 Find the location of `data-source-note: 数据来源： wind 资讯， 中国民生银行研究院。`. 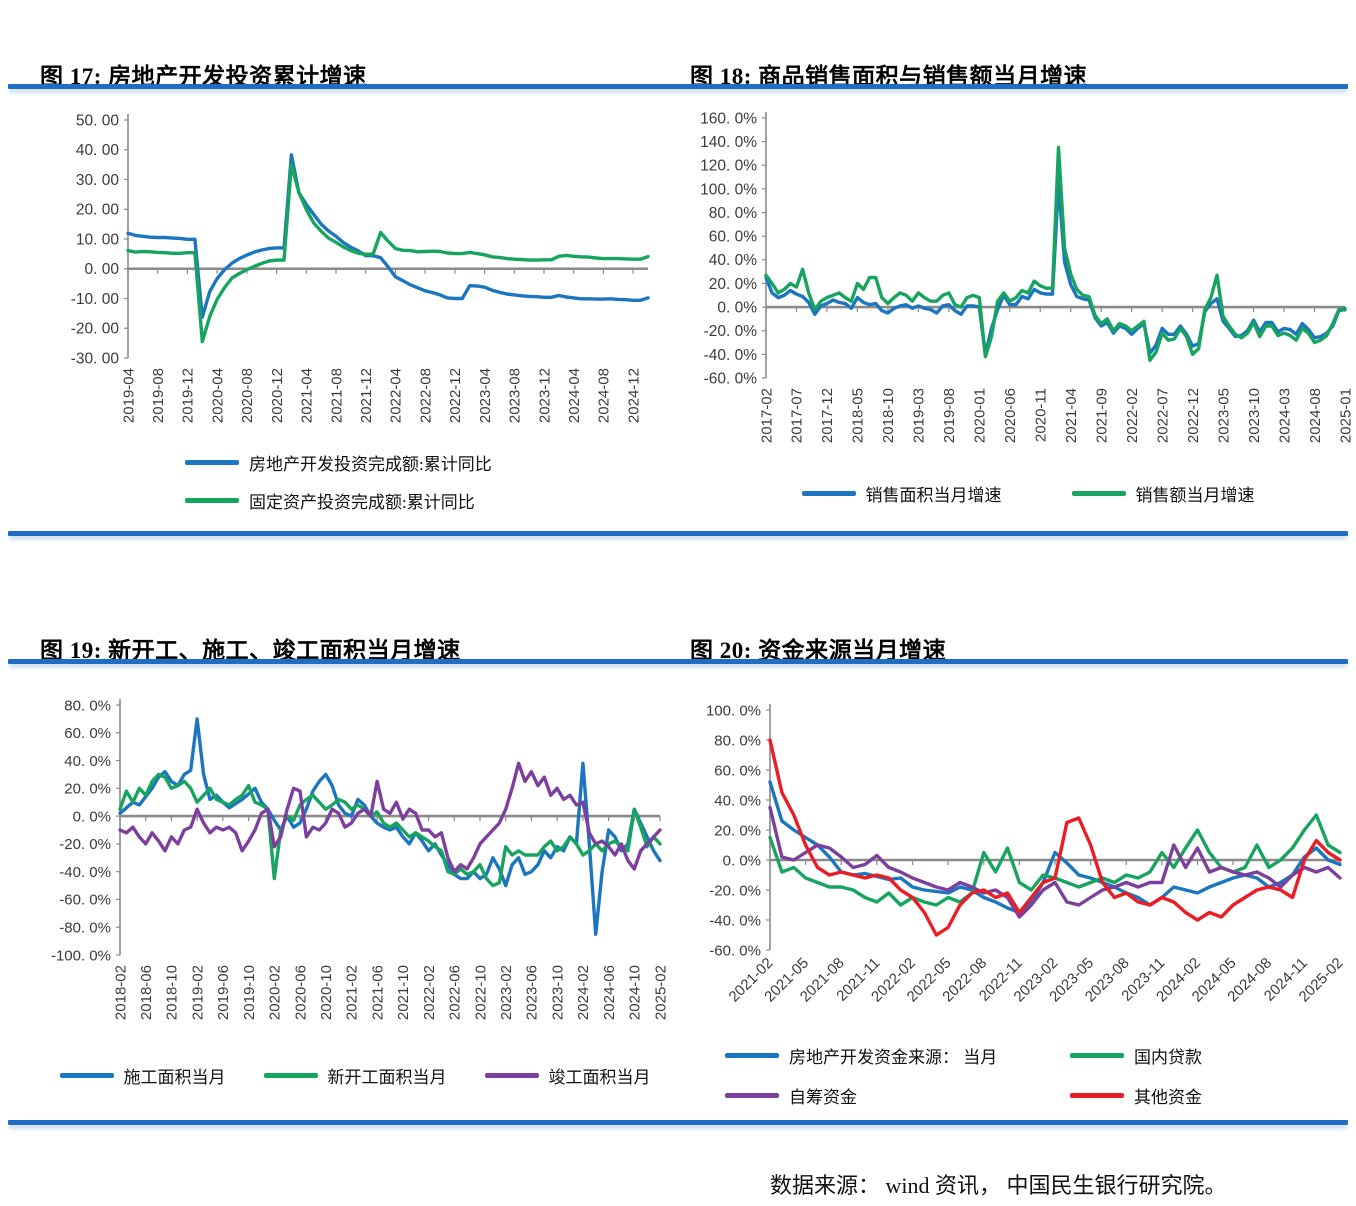

data-source-note: 数据来源： wind 资讯， 中国民生银行研究院。 is located at coordinates (998, 1185).